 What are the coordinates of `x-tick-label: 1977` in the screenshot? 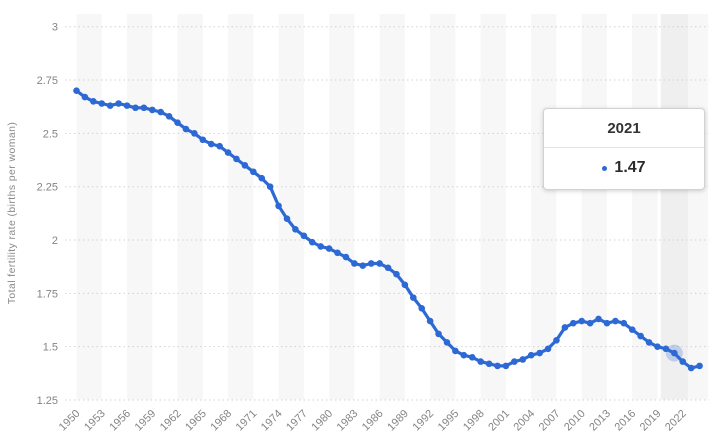 It's located at (297, 421).